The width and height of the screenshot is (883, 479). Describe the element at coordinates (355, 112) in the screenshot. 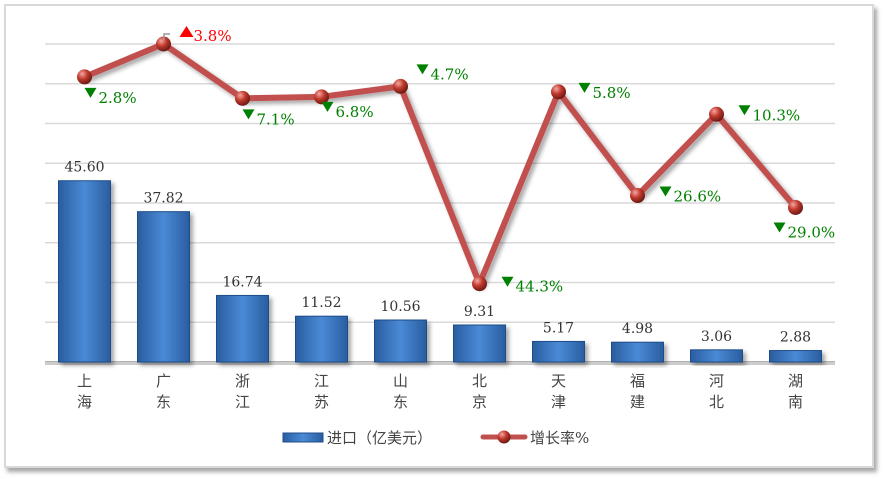

I see `growth-value-label: 6.8%` at that location.